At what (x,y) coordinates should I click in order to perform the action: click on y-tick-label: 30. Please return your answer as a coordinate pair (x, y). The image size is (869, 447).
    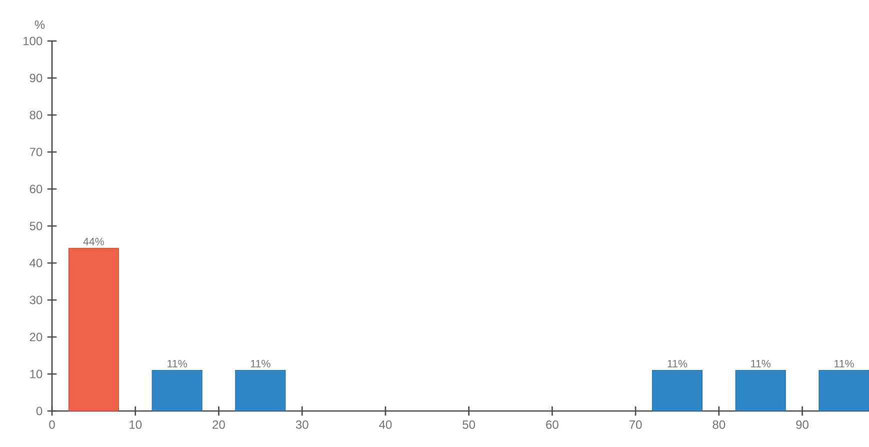
    Looking at the image, I should click on (36, 300).